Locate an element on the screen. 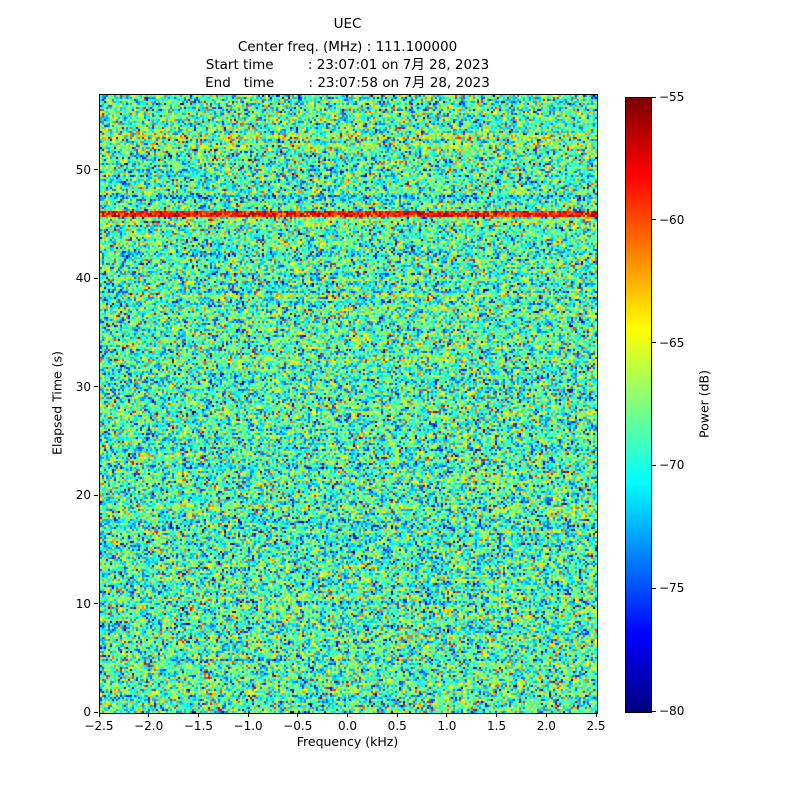 This screenshot has height=800, width=800. x-tick-label: 1.5 is located at coordinates (497, 726).